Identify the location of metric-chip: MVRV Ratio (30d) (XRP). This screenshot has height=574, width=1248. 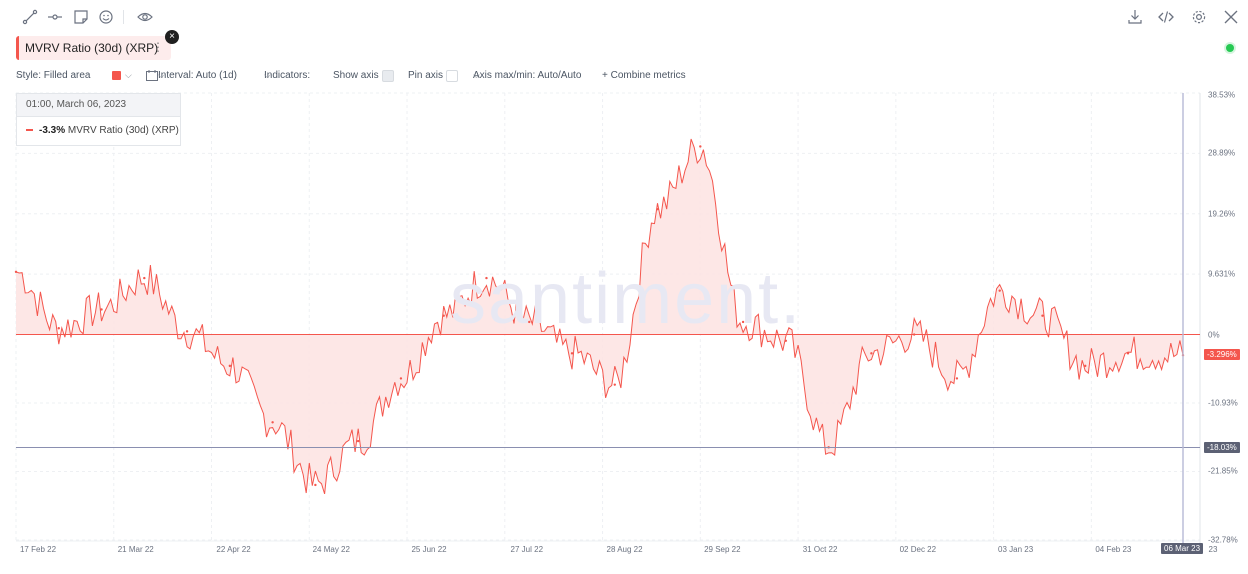
(93, 48).